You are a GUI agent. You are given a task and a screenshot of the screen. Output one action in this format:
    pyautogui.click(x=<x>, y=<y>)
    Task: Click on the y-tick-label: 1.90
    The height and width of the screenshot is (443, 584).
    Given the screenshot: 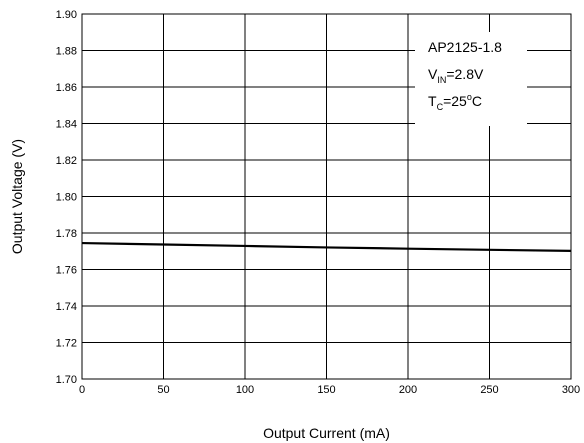 What is the action you would take?
    pyautogui.click(x=66, y=15)
    